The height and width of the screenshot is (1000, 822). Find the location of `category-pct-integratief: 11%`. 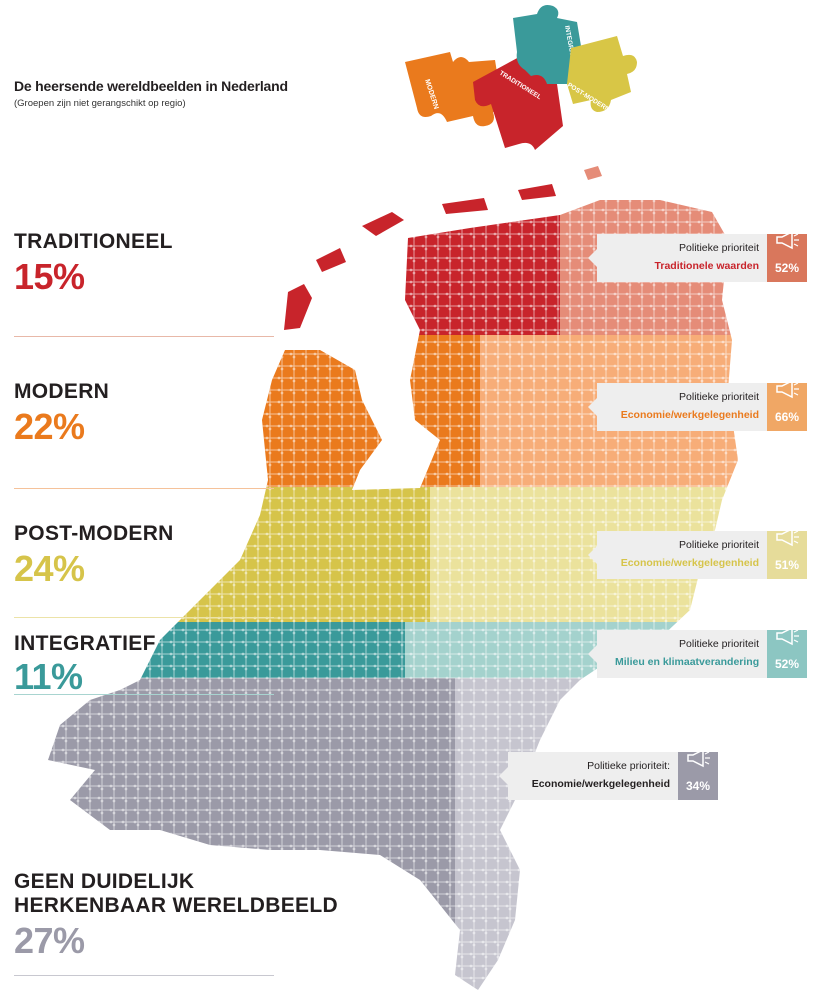

category-pct-integratief: 11% is located at coordinates (48, 676).